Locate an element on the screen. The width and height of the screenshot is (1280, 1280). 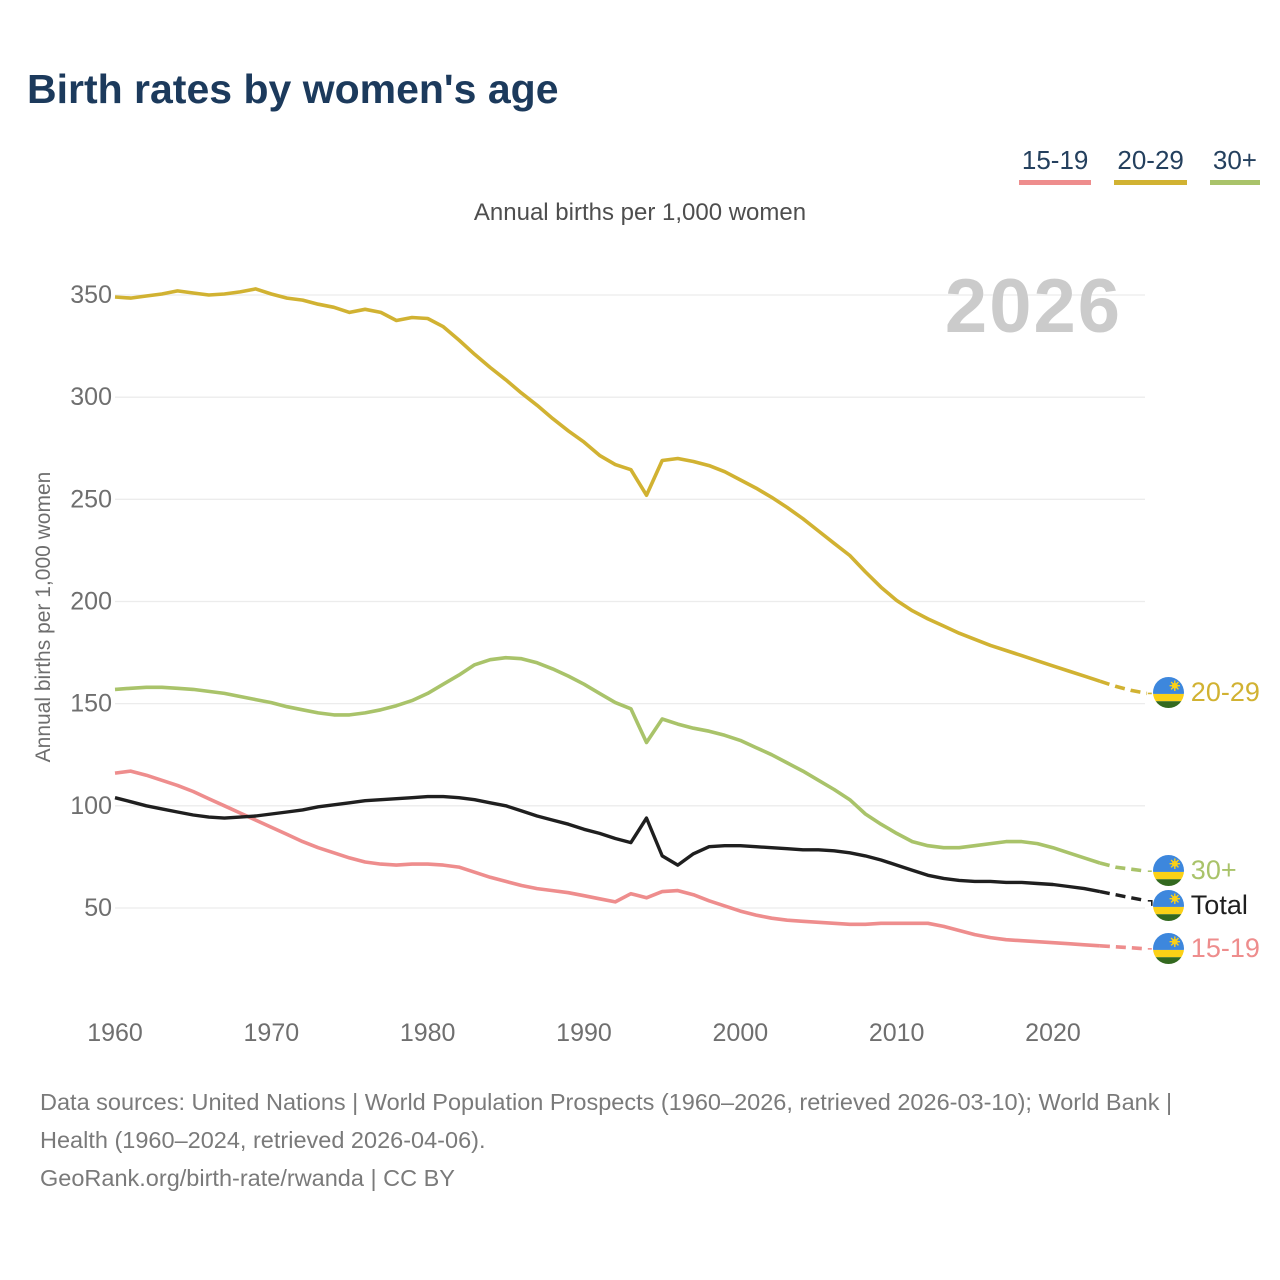
series-line-30+ is located at coordinates (607, 760).